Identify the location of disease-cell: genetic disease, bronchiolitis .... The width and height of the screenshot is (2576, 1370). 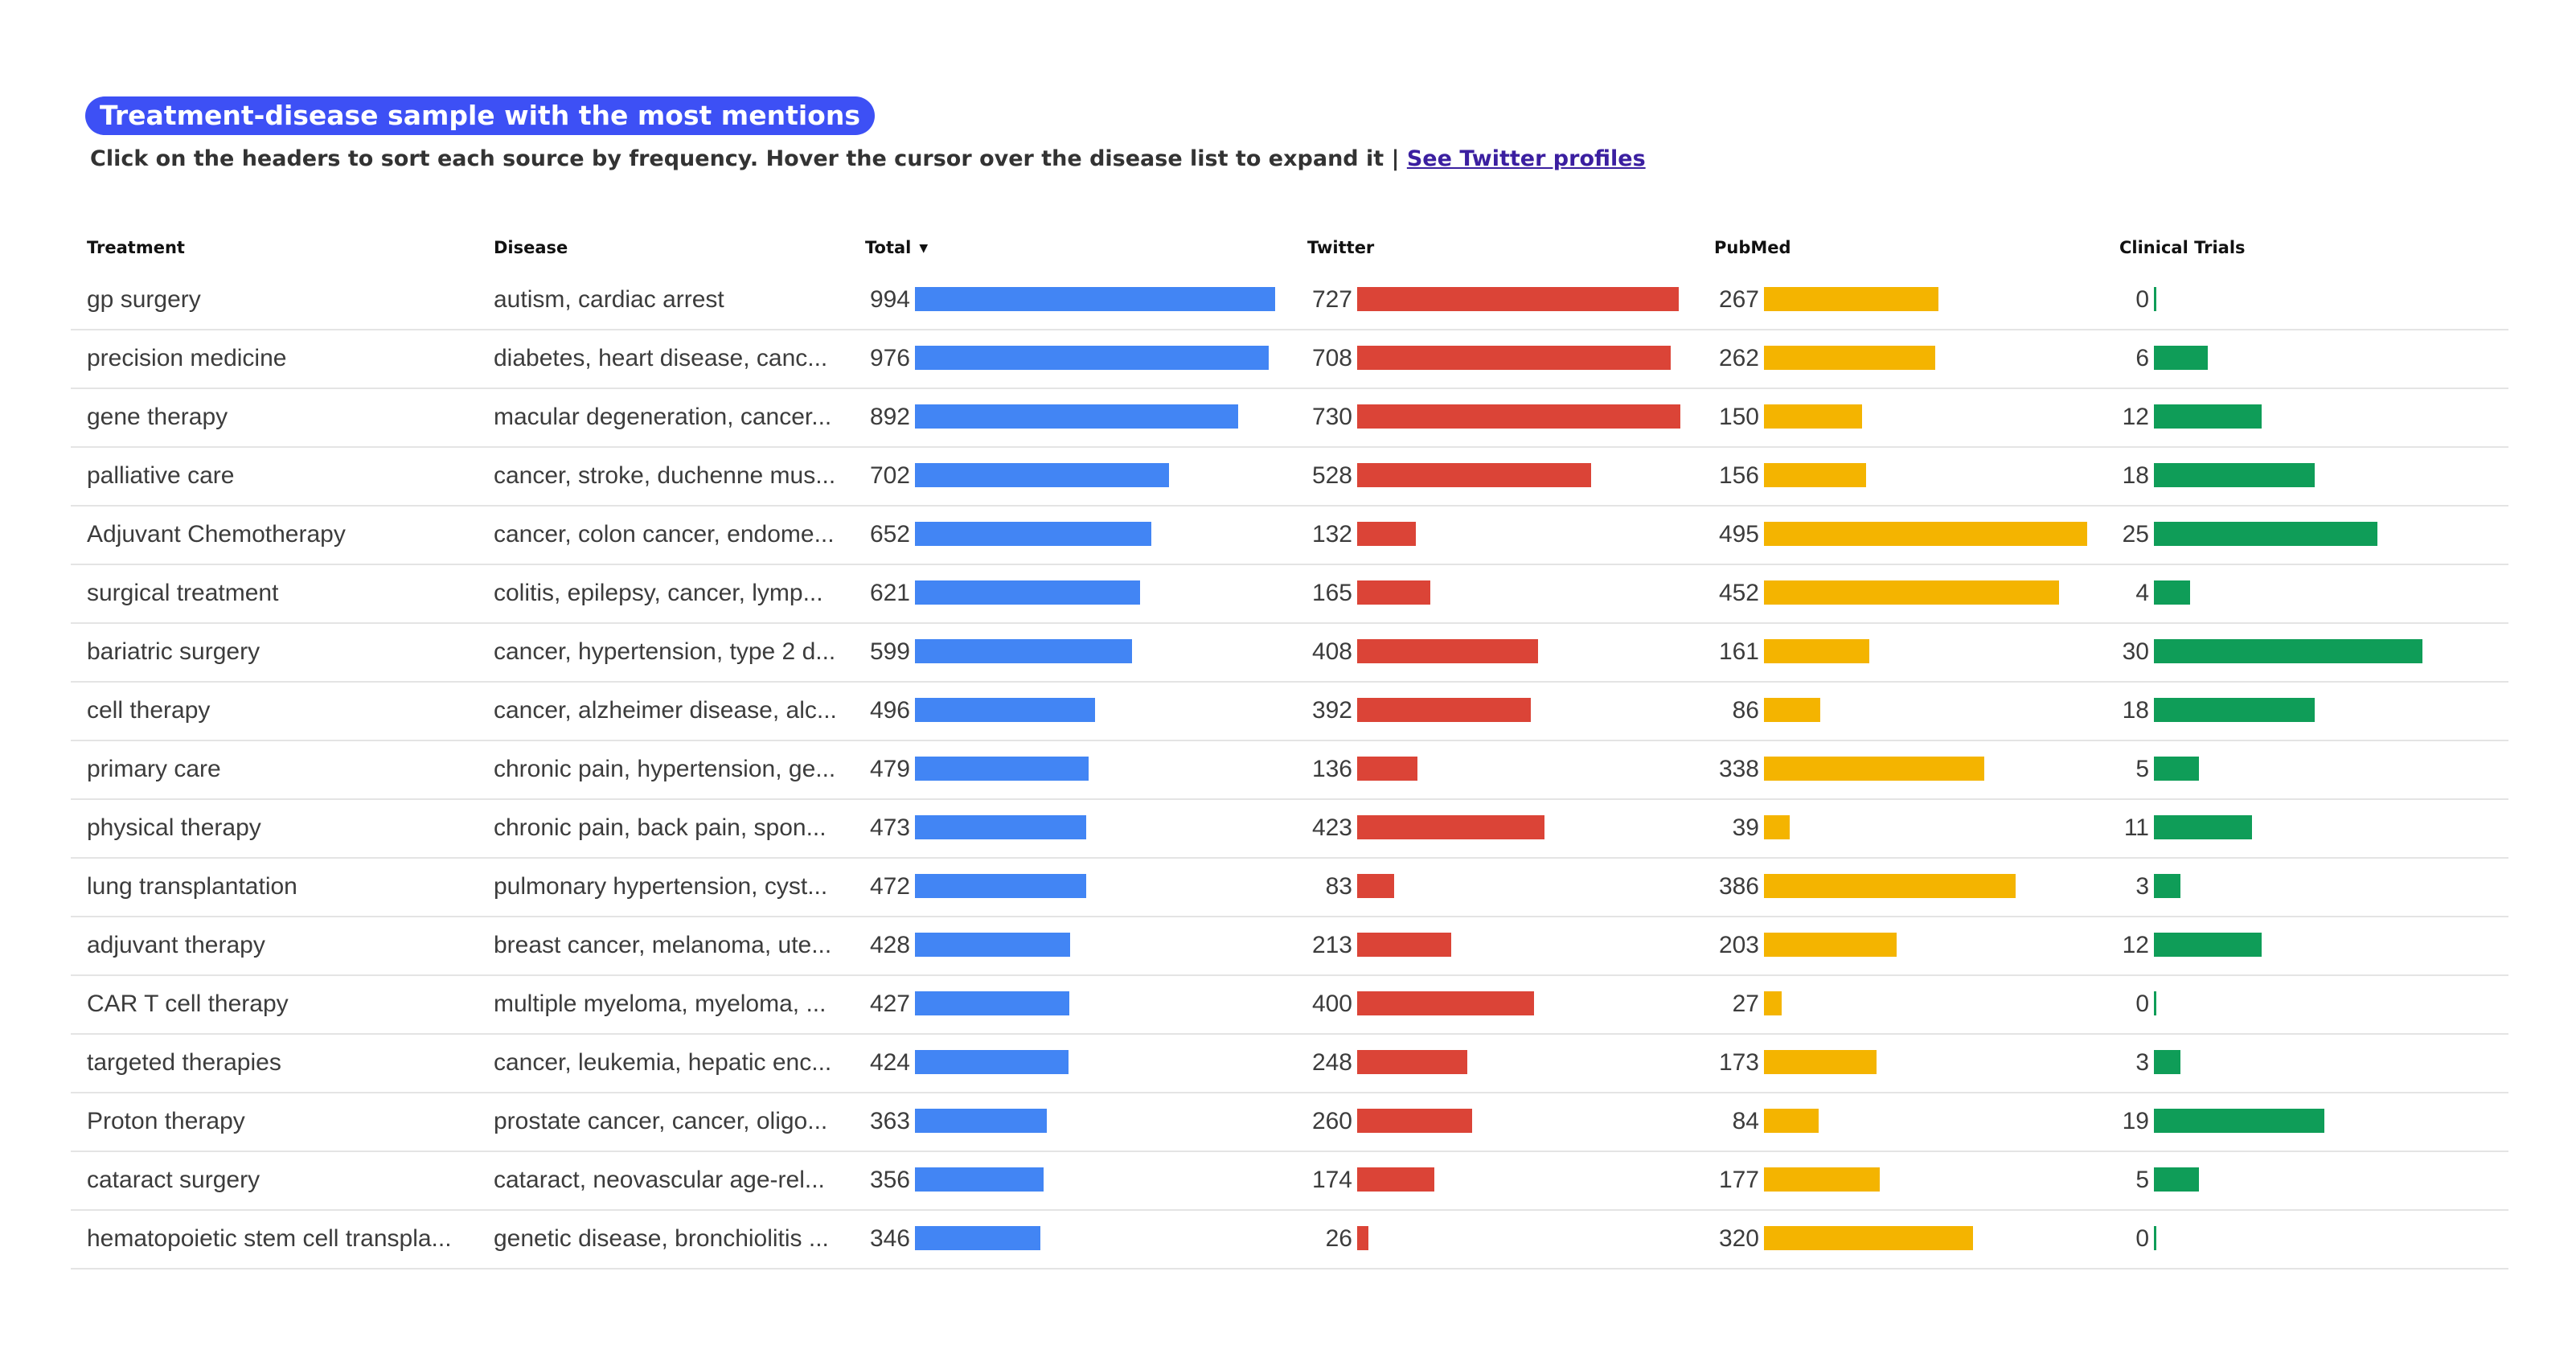
(661, 1238).